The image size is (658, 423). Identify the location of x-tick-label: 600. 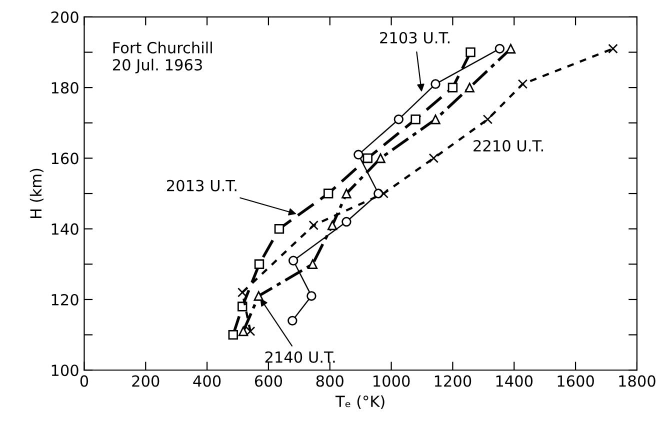
(268, 381).